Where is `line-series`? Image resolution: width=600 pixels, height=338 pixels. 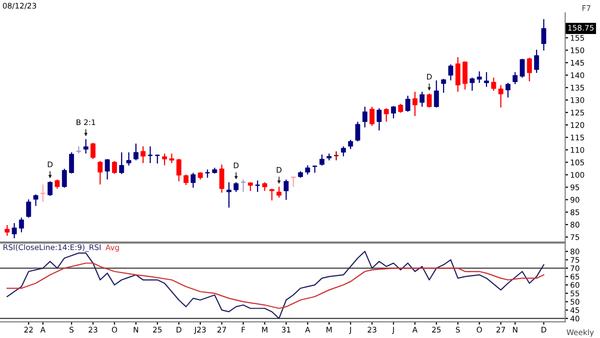 line-series is located at coordinates (275, 285).